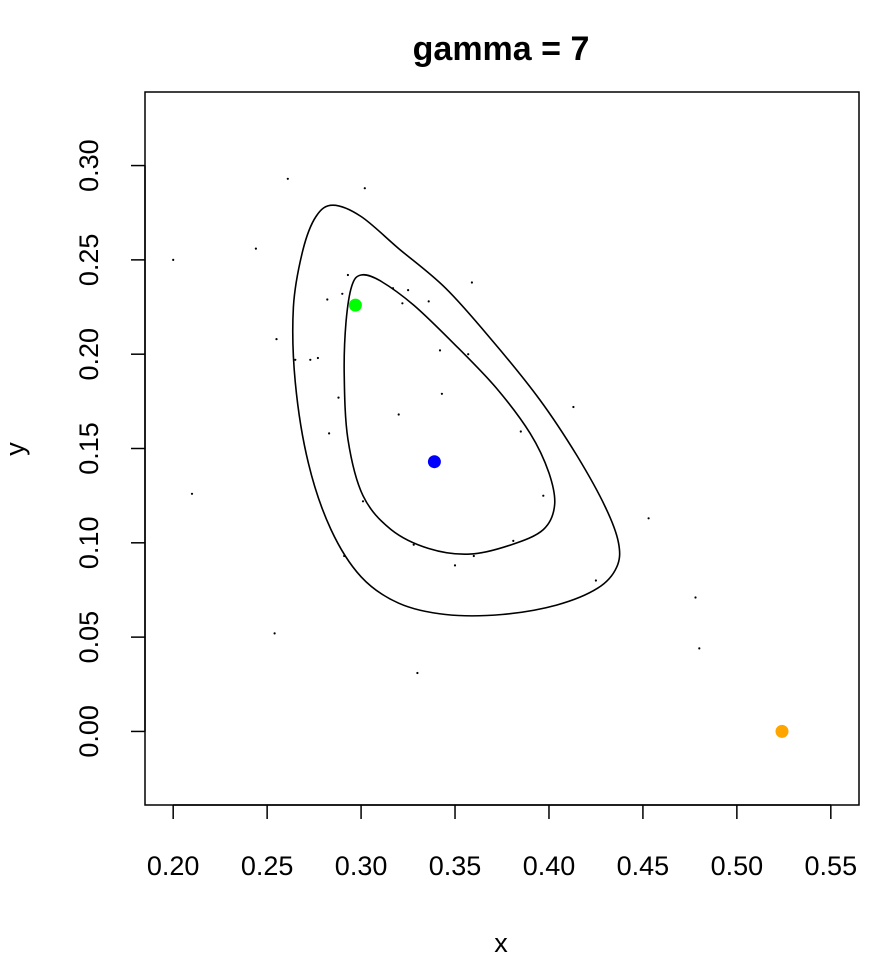 Image resolution: width=870 pixels, height=960 pixels. Describe the element at coordinates (501, 49) in the screenshot. I see `chart-title: gamma = 7` at that location.